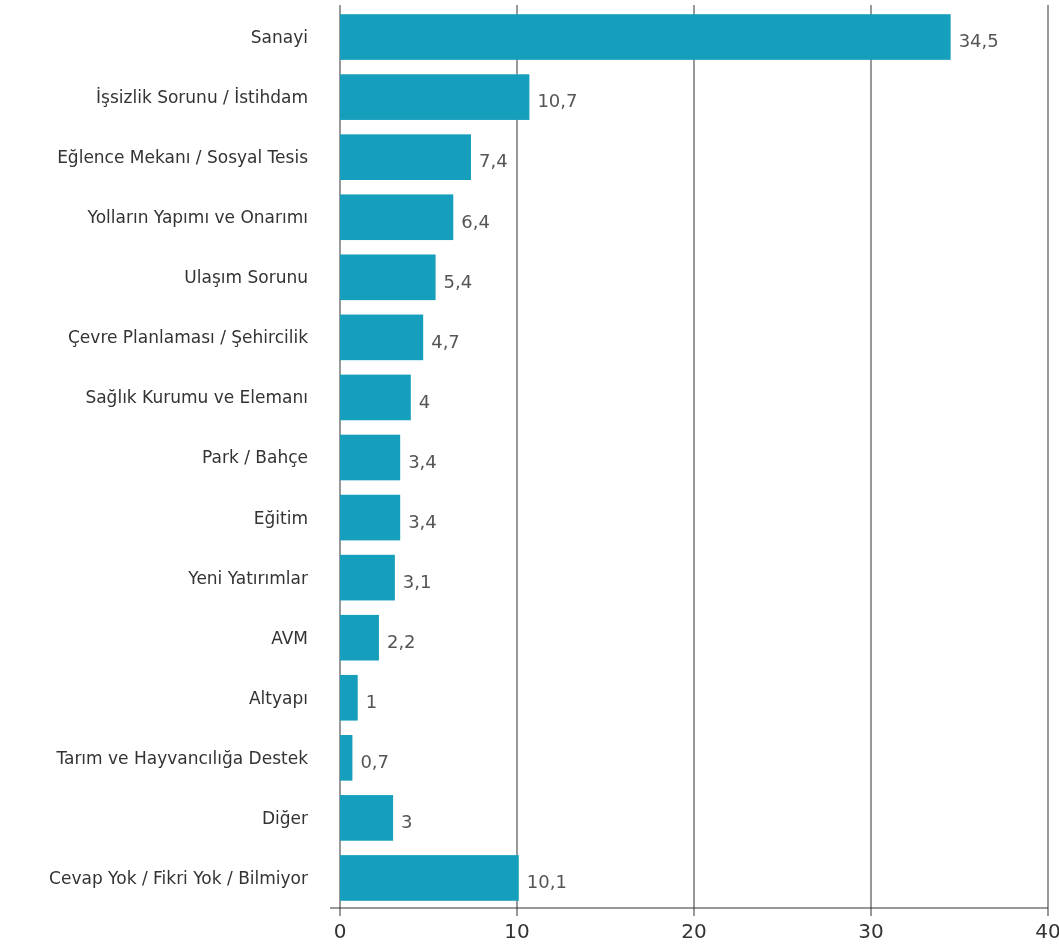 Image resolution: width=1059 pixels, height=948 pixels. What do you see at coordinates (557, 101) in the screenshot?
I see `data-label: 10,7` at bounding box center [557, 101].